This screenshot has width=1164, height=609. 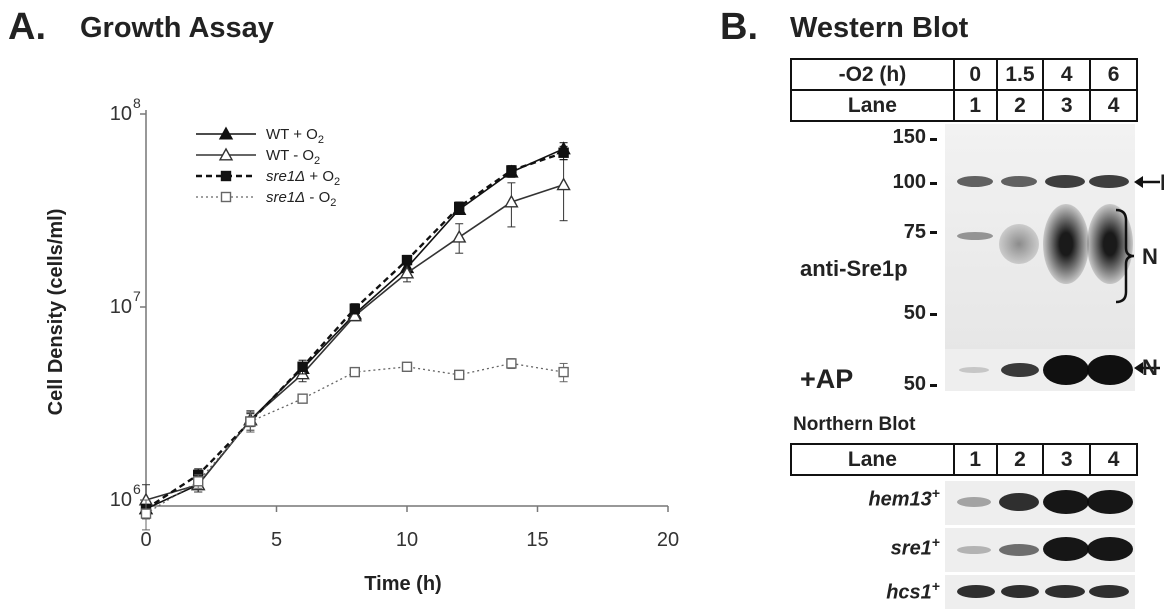 What do you see at coordinates (1020, 459) in the screenshot?
I see `northern-header-cell: 2` at bounding box center [1020, 459].